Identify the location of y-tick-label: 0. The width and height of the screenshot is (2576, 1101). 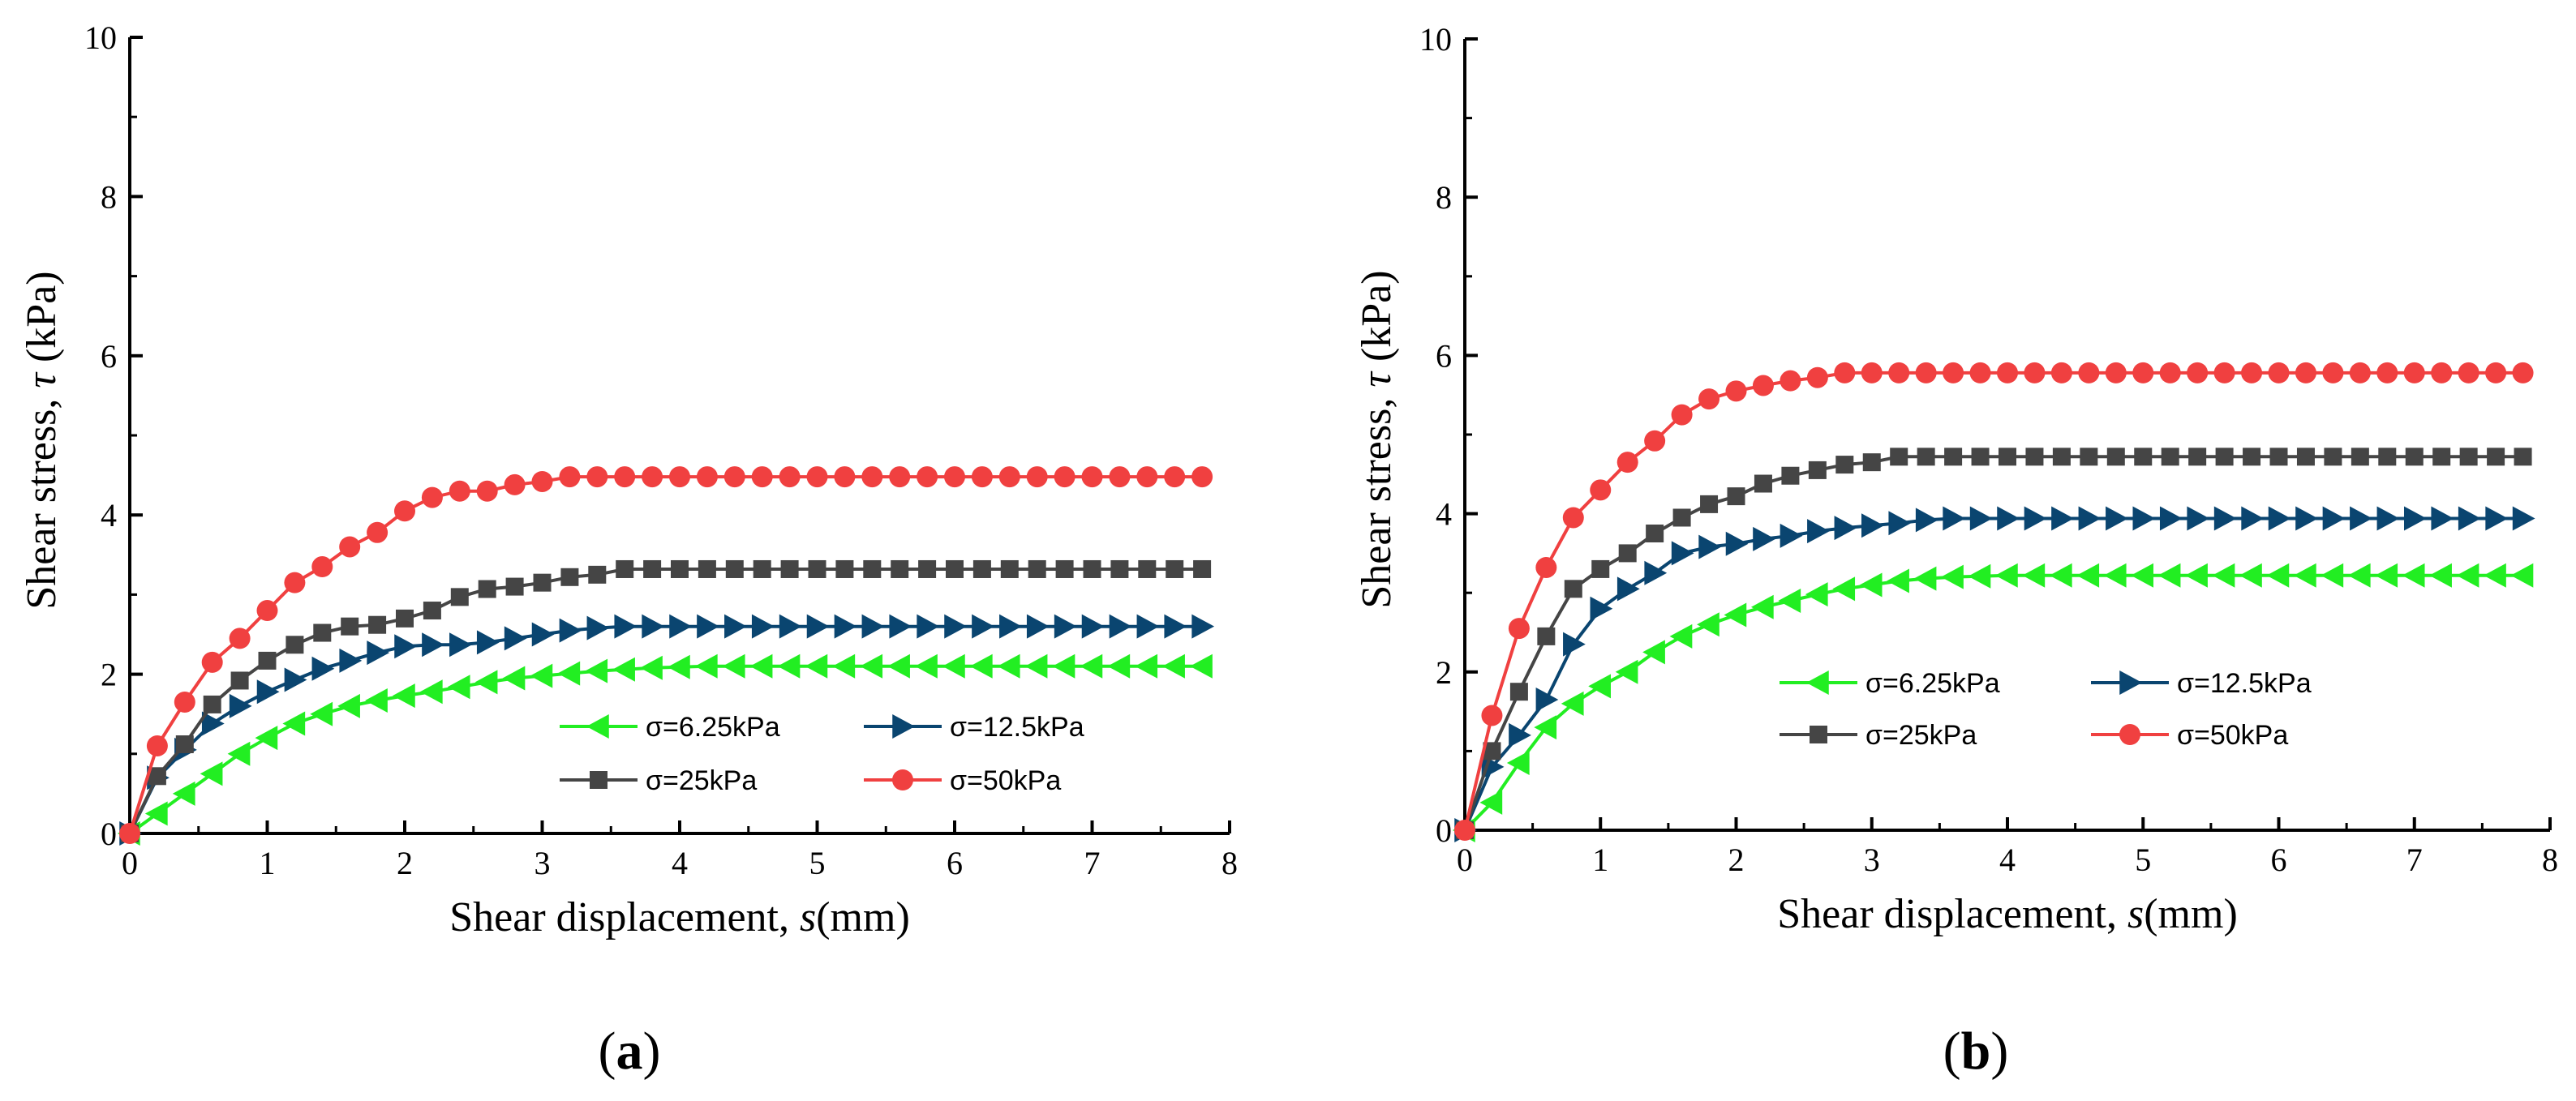
(1444, 830).